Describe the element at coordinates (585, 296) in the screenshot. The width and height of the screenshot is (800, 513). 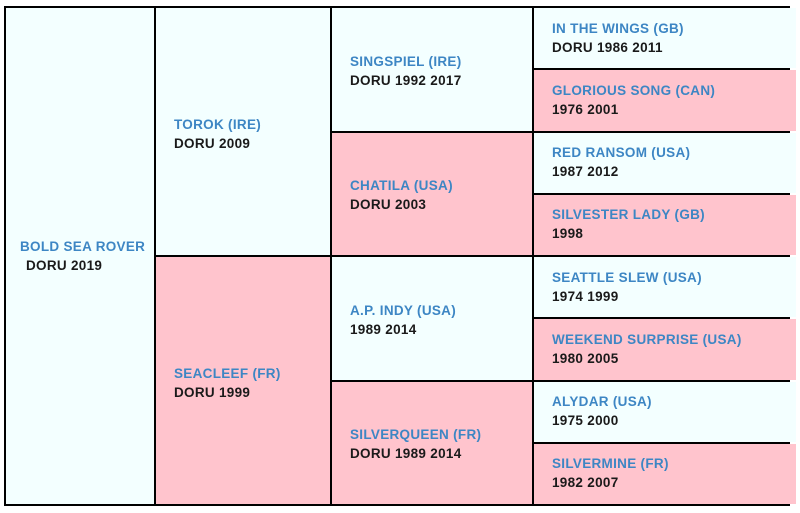
I see `horse-info: 1974 1999` at that location.